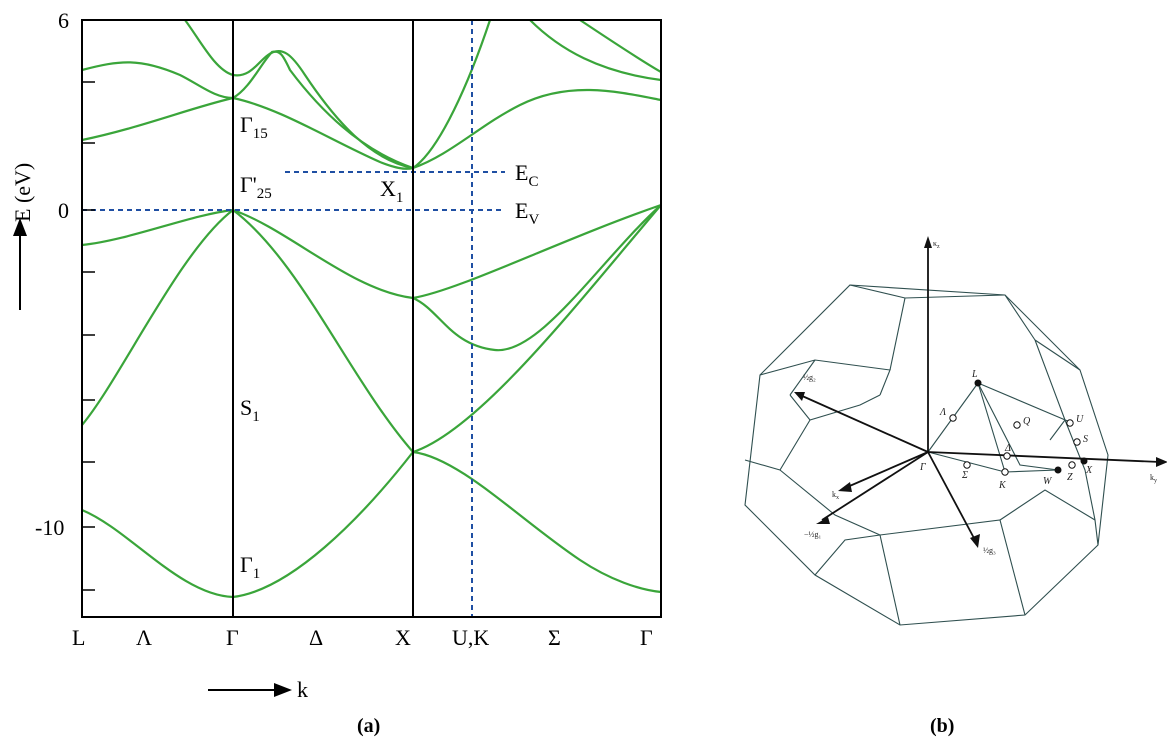 This screenshot has height=744, width=1167. I want to click on bz-special-points, so click(1018, 427).